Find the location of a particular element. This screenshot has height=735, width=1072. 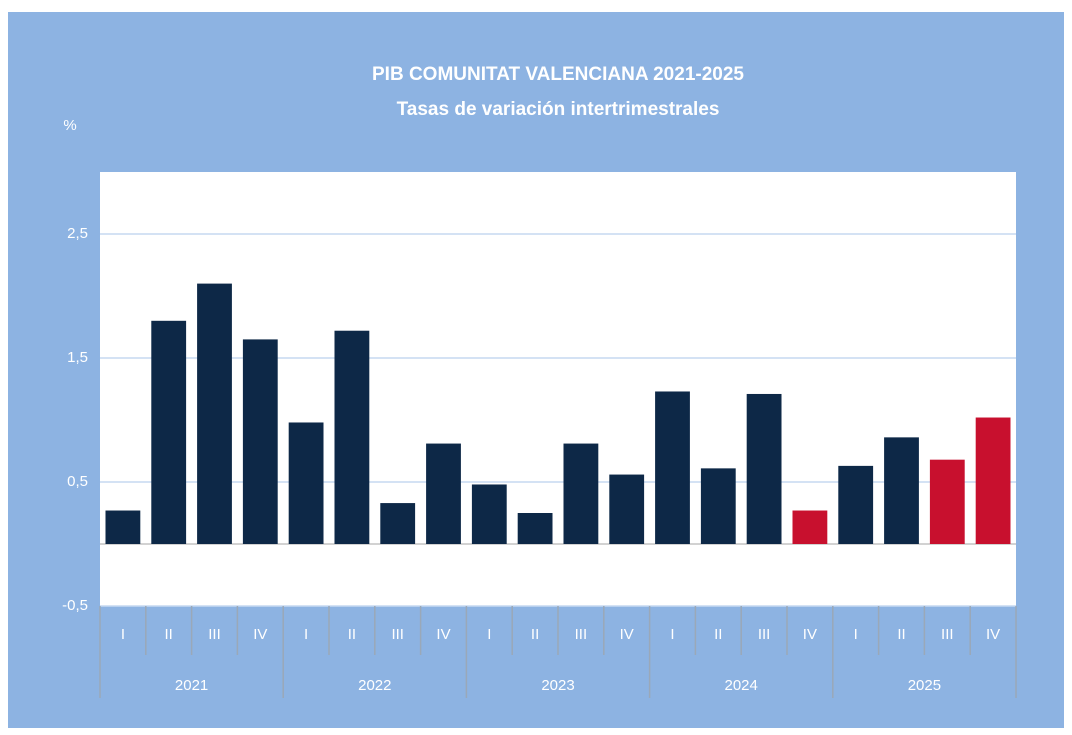

x-group-label: 2022 is located at coordinates (374, 685).